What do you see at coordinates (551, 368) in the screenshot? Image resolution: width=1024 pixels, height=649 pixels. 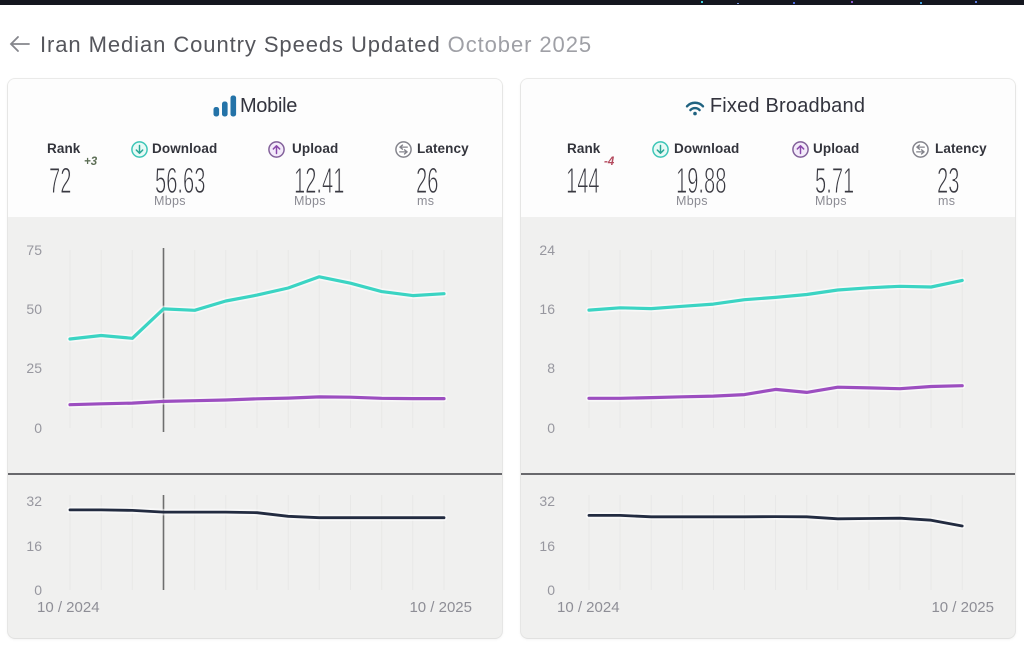 I see `svg-text: 8` at bounding box center [551, 368].